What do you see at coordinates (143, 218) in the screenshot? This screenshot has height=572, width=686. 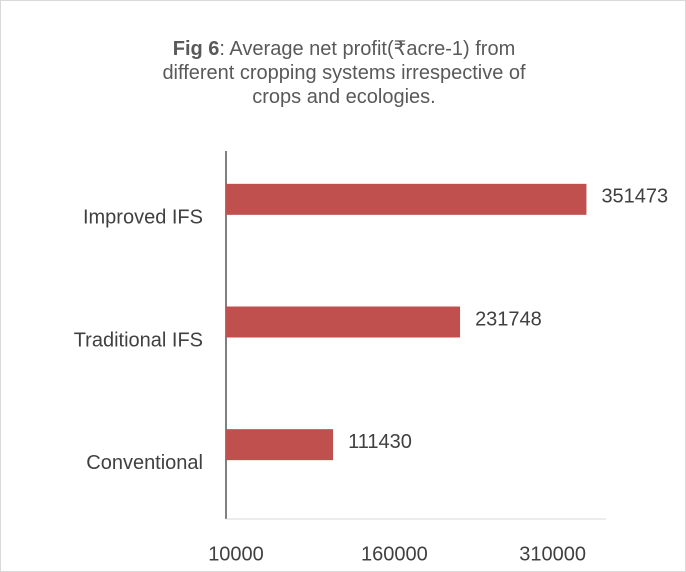 I see `y-tick-label: Improved IFS` at bounding box center [143, 218].